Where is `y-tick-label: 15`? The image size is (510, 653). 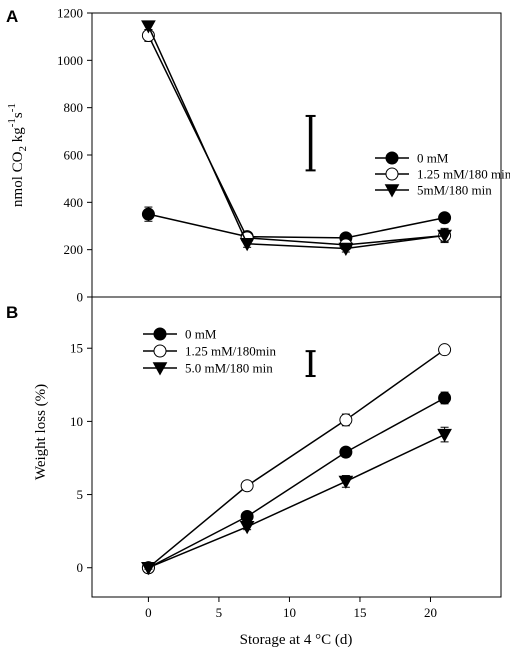
y-tick-label: 15 is located at coordinates (76, 348).